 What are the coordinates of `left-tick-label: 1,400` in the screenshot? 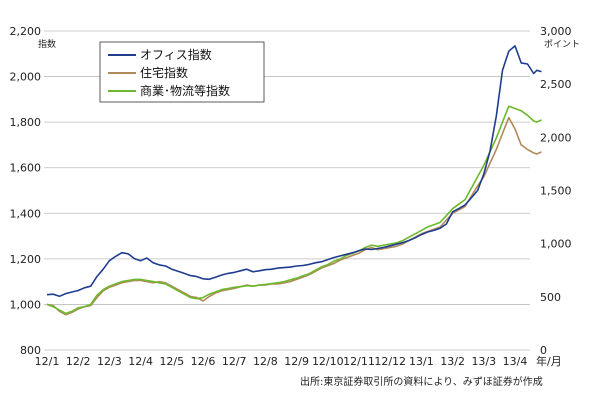 It's located at (26, 213).